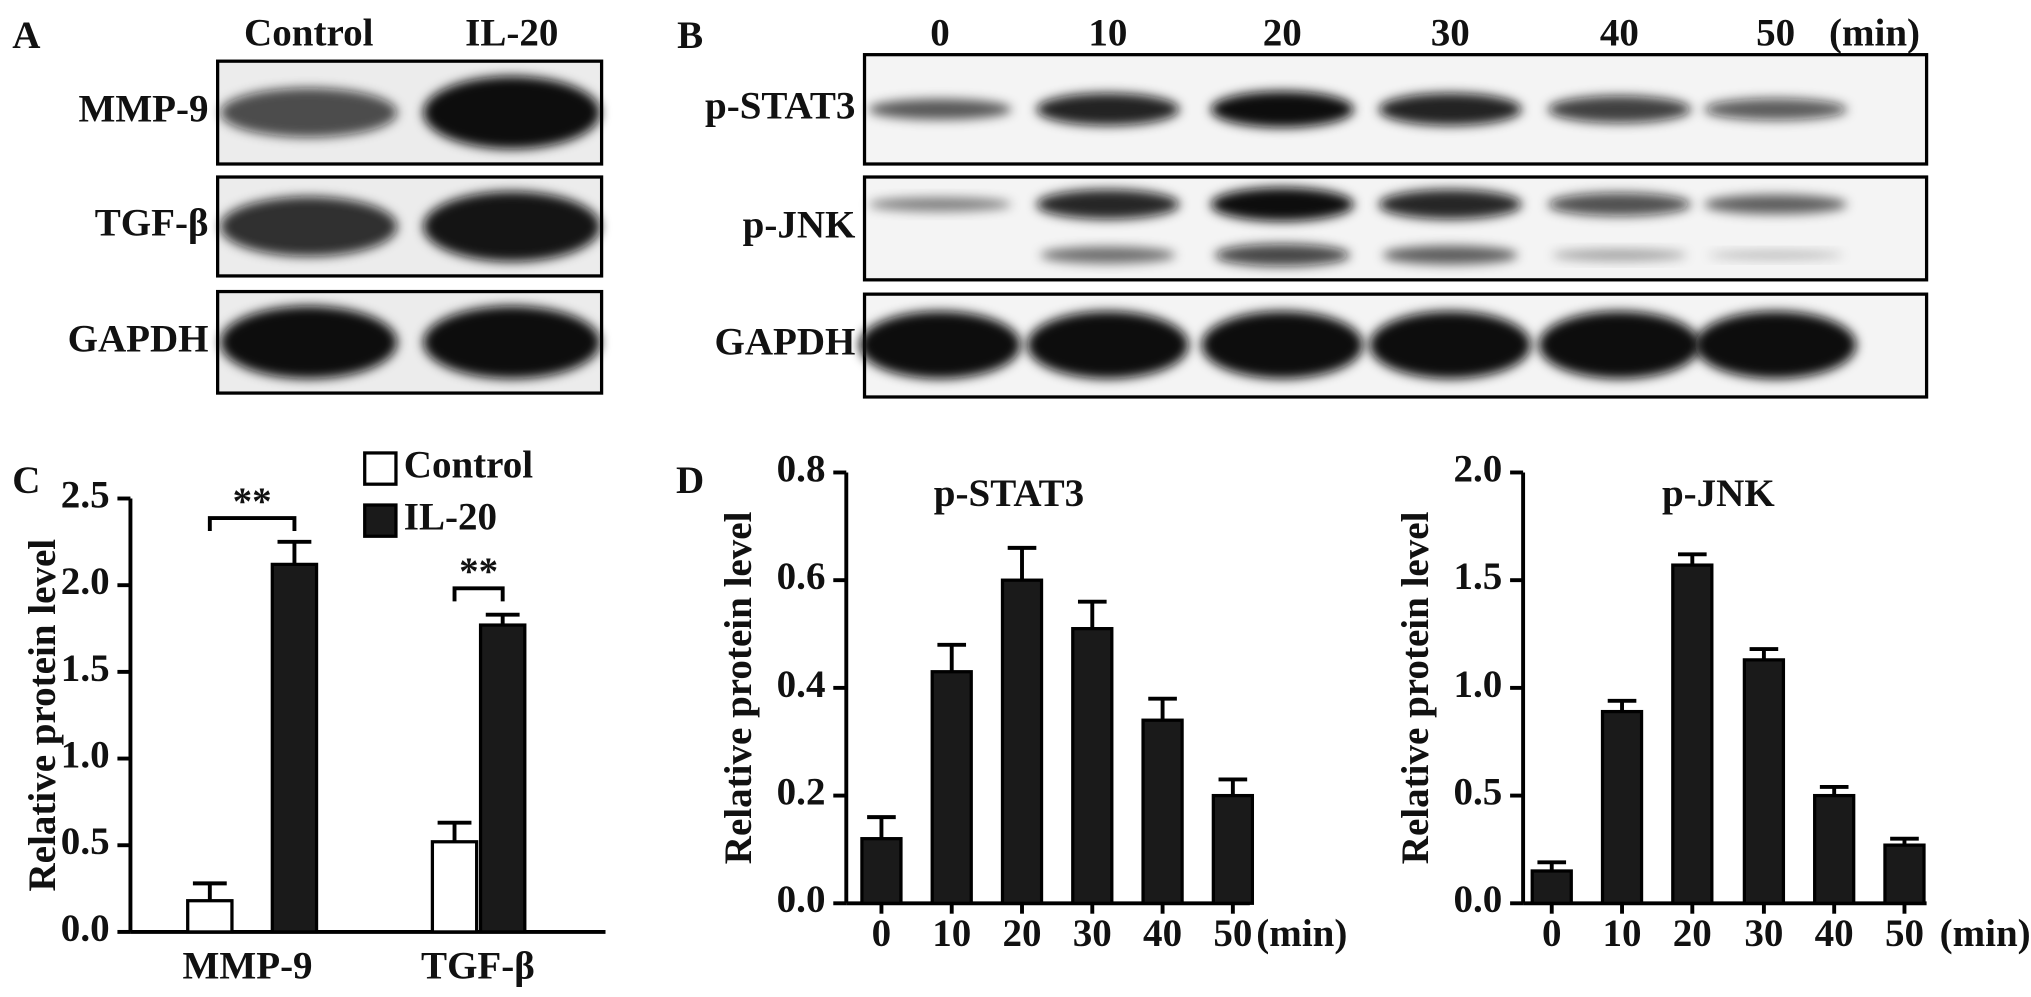 Image resolution: width=2031 pixels, height=997 pixels. I want to click on lane-label: 10, so click(1107, 32).